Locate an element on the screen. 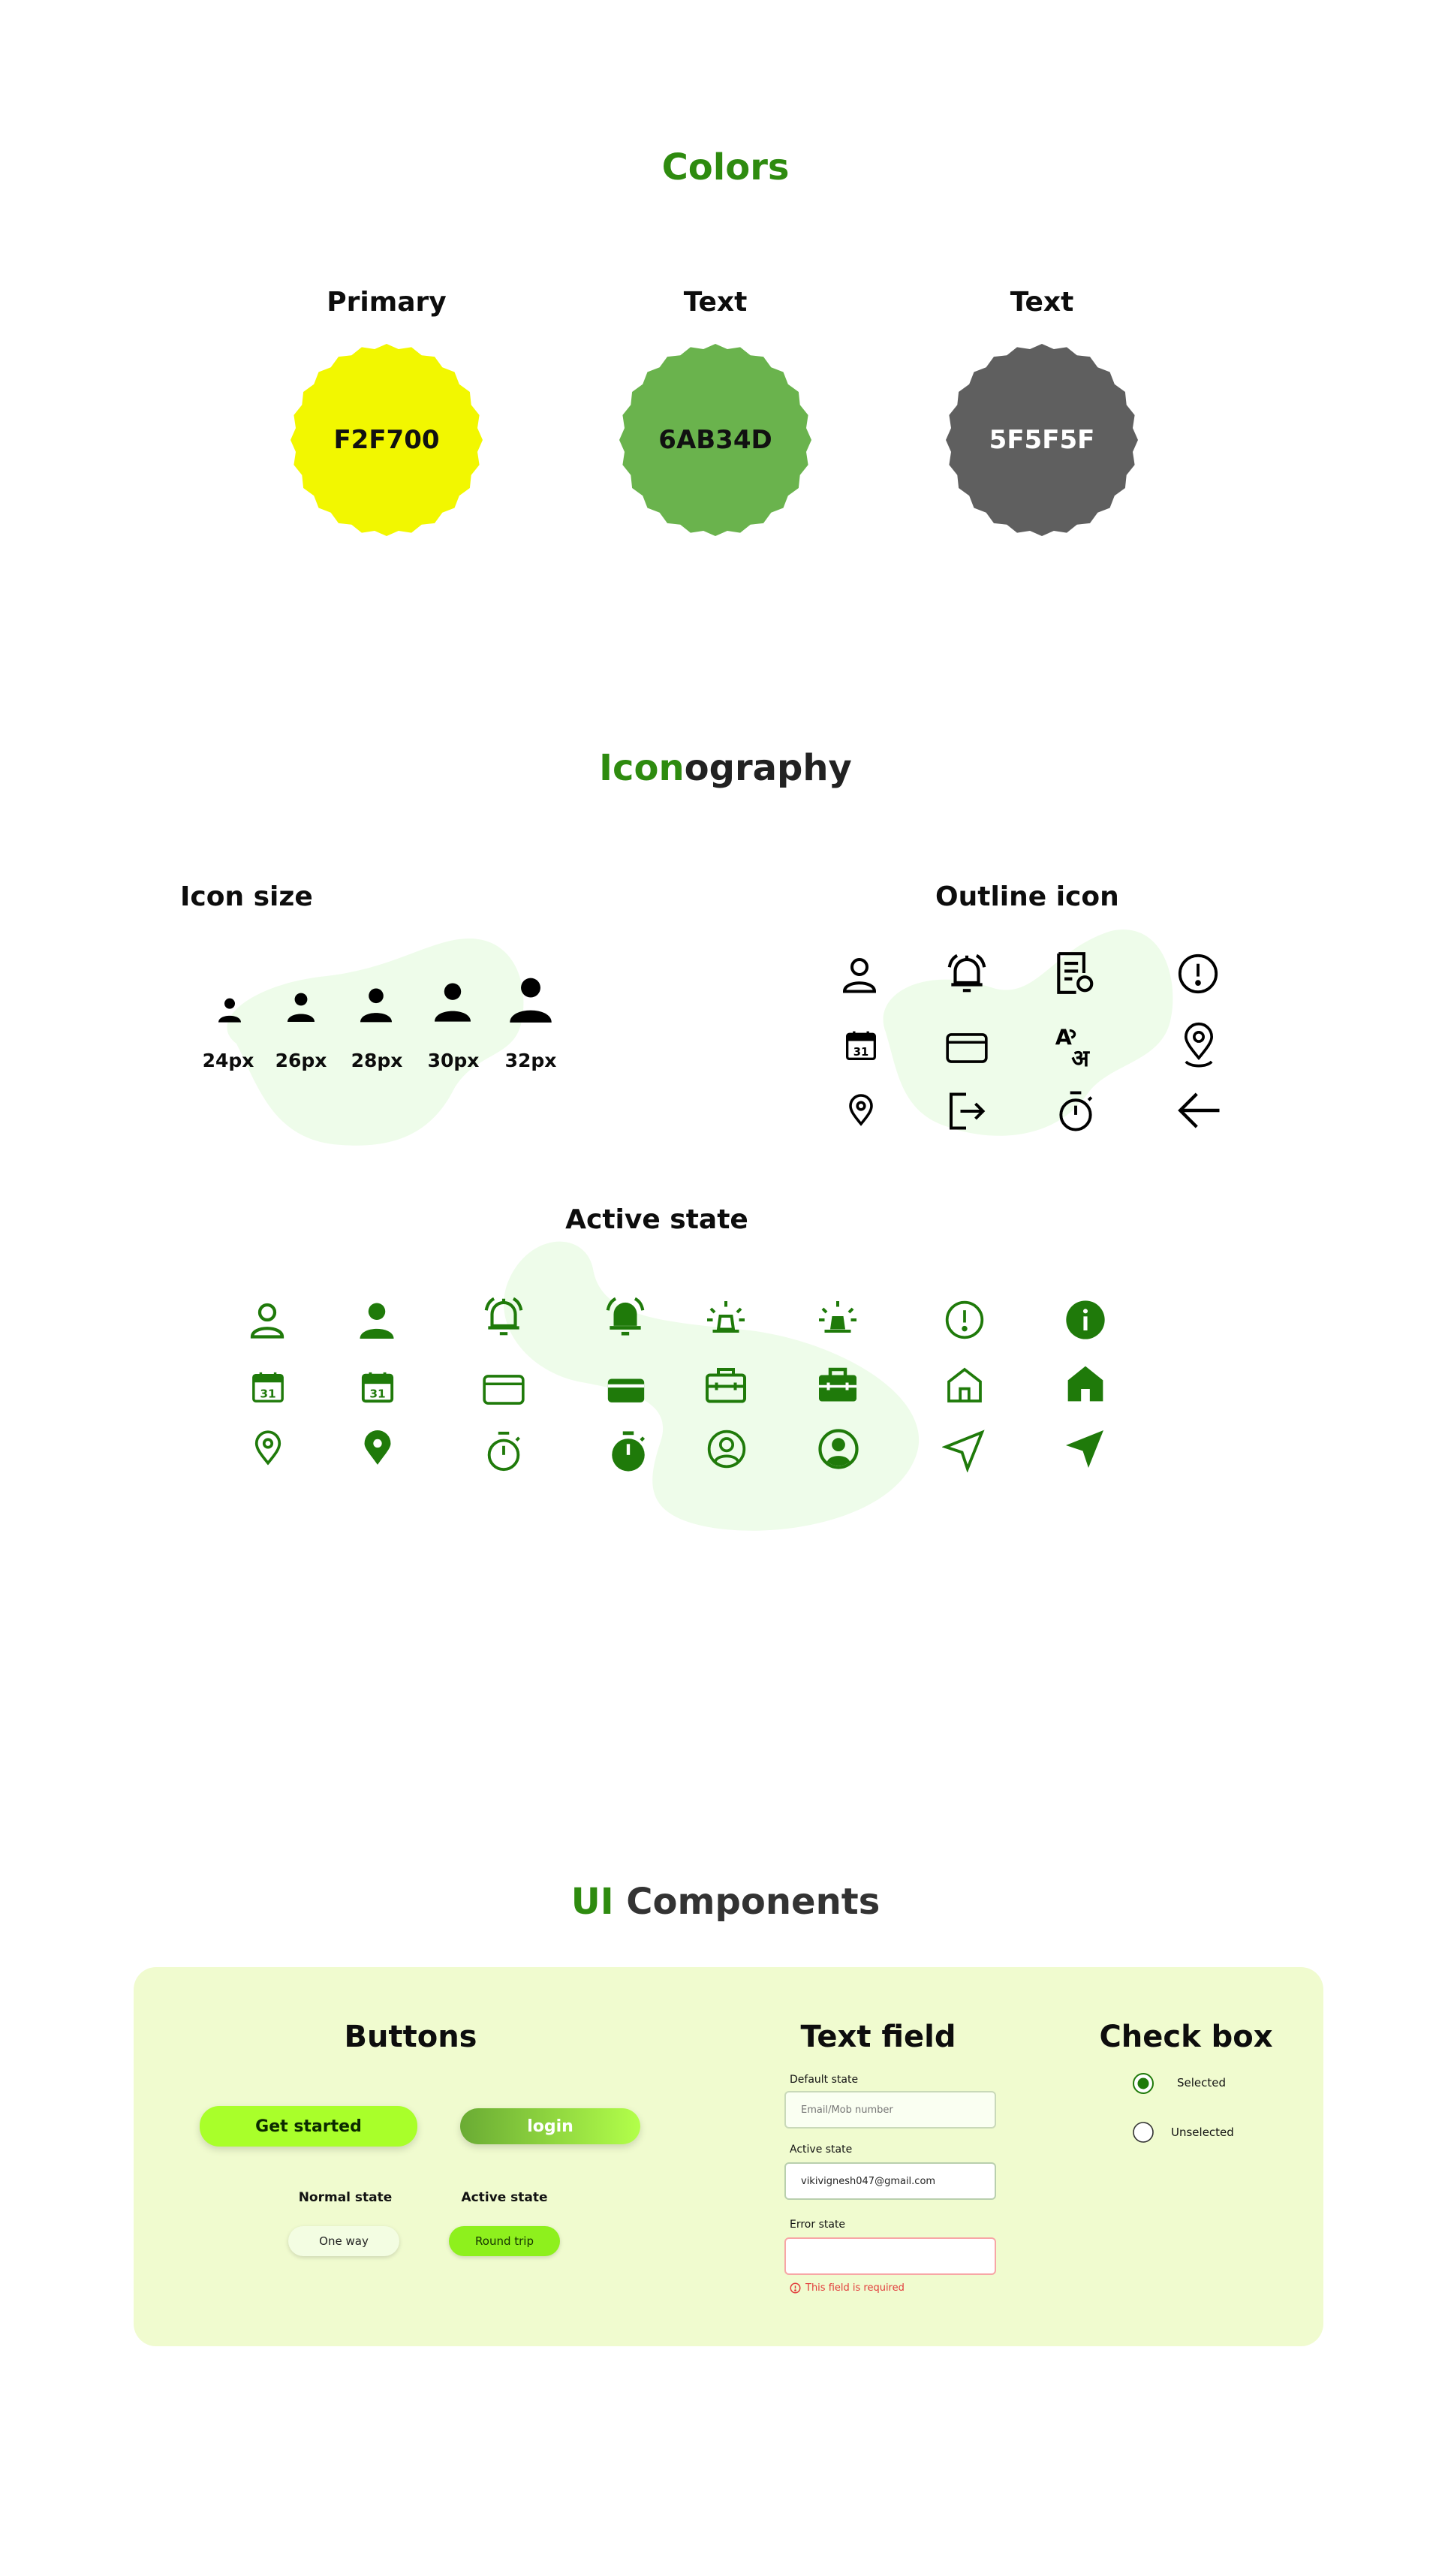 The width and height of the screenshot is (1451, 2576). home-filled-icon is located at coordinates (1085, 1384).